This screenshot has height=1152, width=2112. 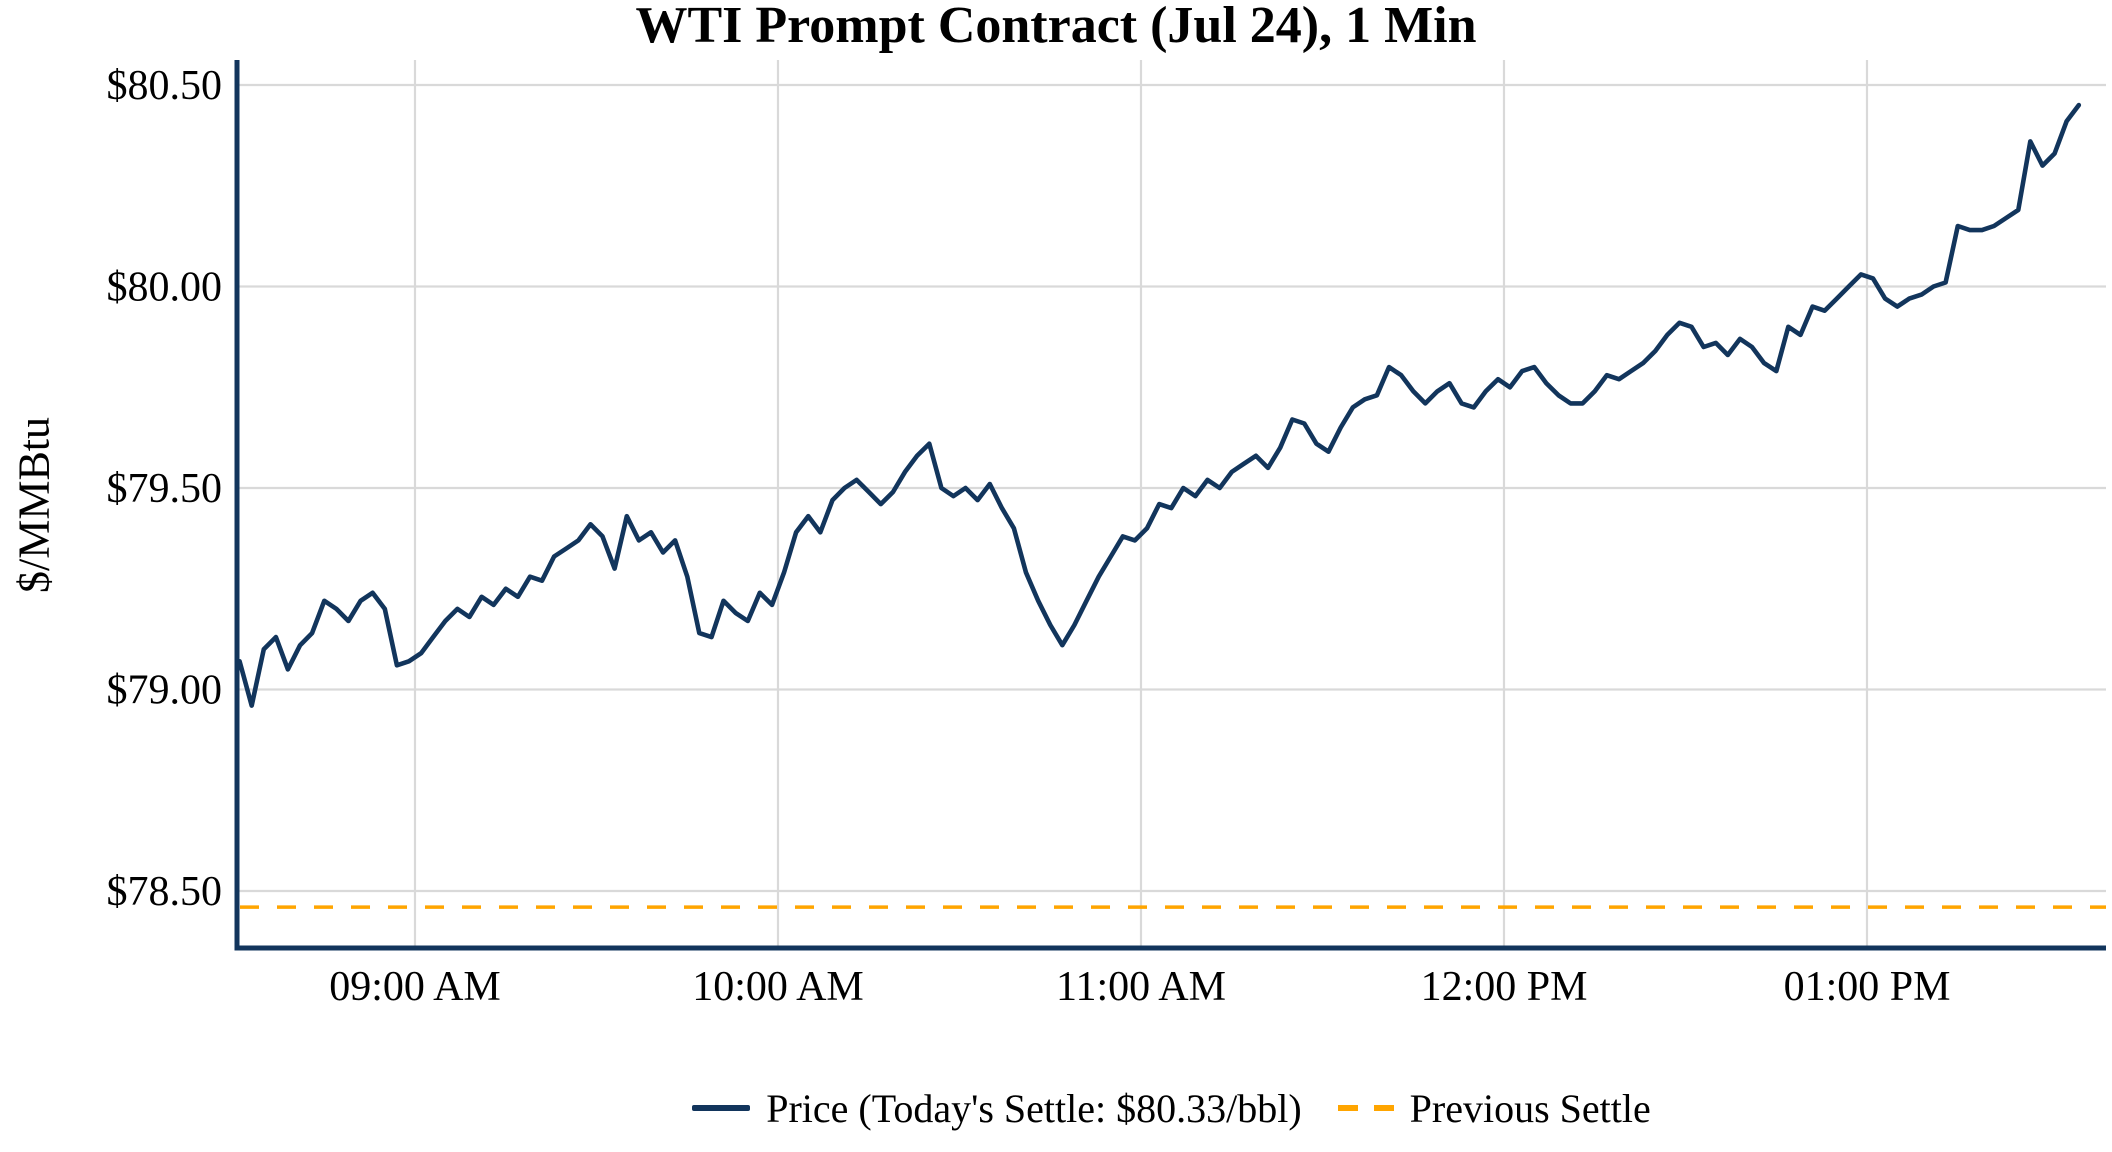 What do you see at coordinates (1867, 987) in the screenshot?
I see `x-tick-label: 01:00 PM` at bounding box center [1867, 987].